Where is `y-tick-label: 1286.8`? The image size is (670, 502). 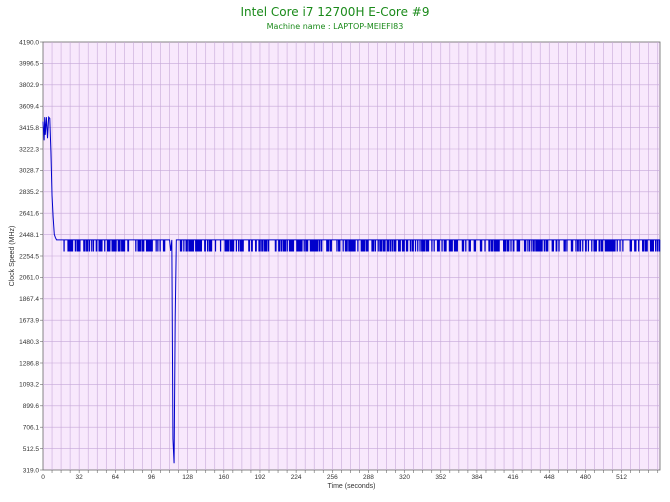 y-tick-label: 1286.8 is located at coordinates (29, 363).